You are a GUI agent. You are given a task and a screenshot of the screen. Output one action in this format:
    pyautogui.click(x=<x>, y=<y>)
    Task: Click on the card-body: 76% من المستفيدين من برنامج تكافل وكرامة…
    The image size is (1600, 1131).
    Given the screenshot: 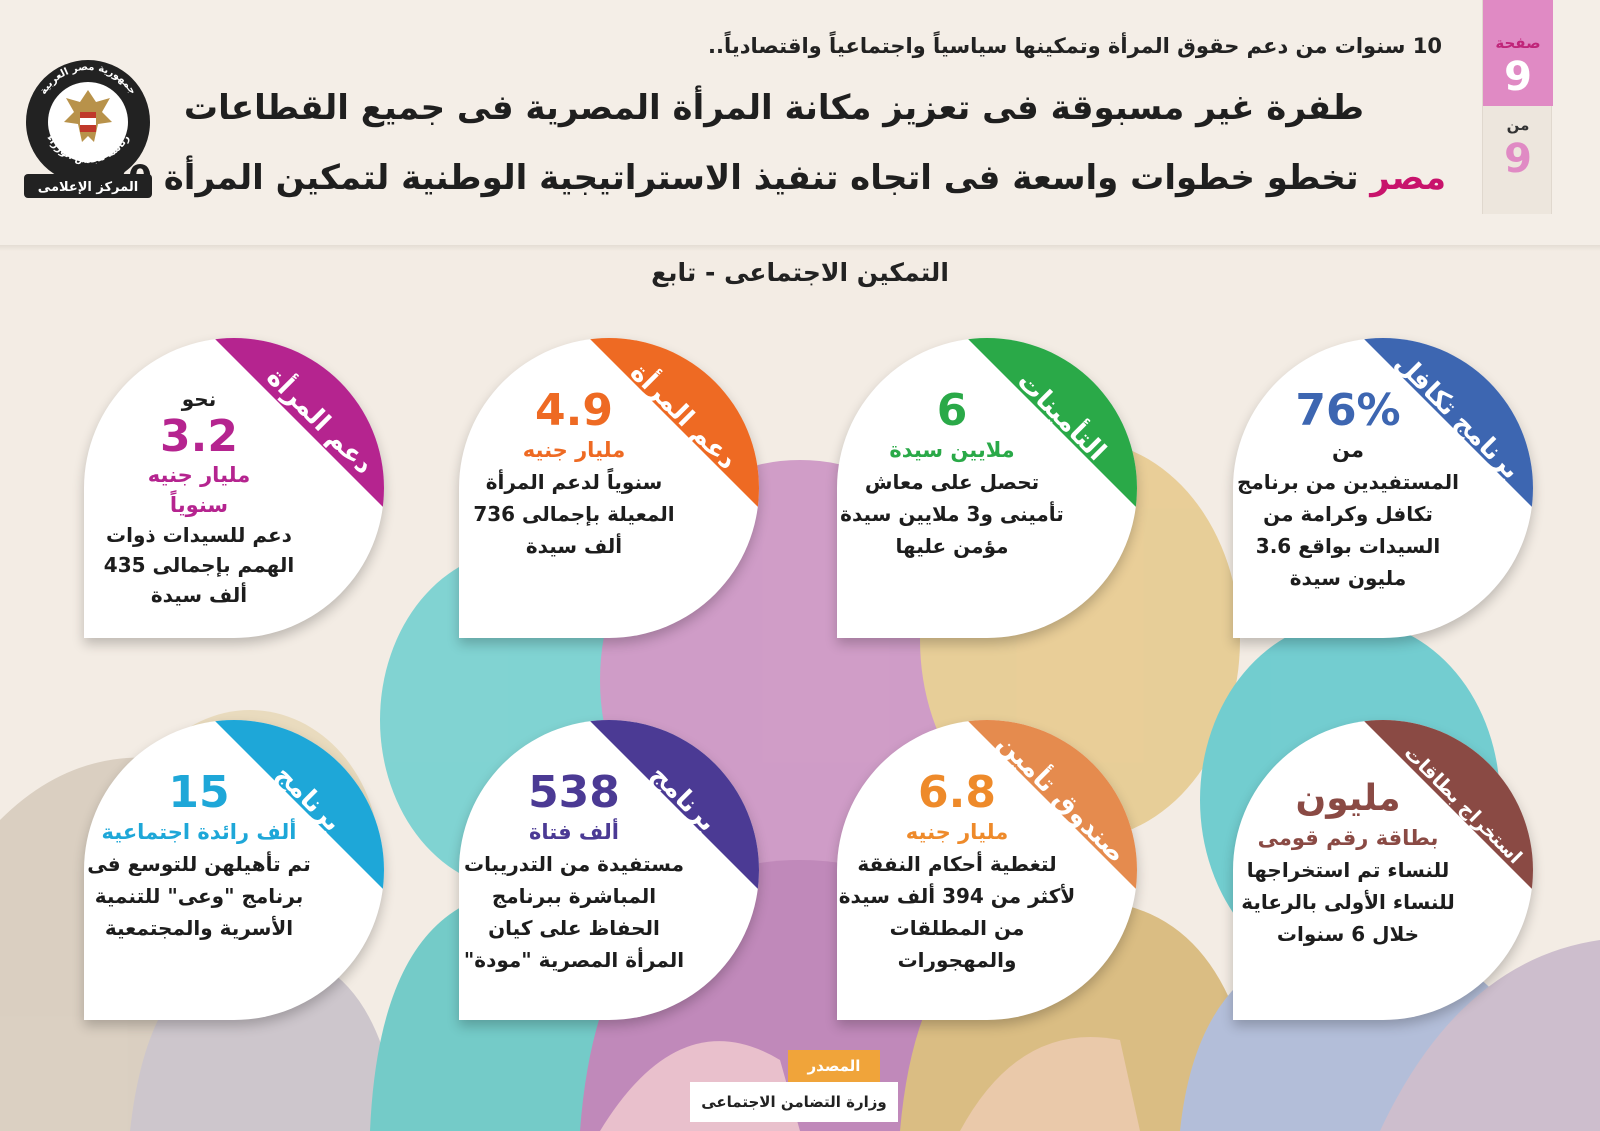 What is the action you would take?
    pyautogui.click(x=1348, y=491)
    